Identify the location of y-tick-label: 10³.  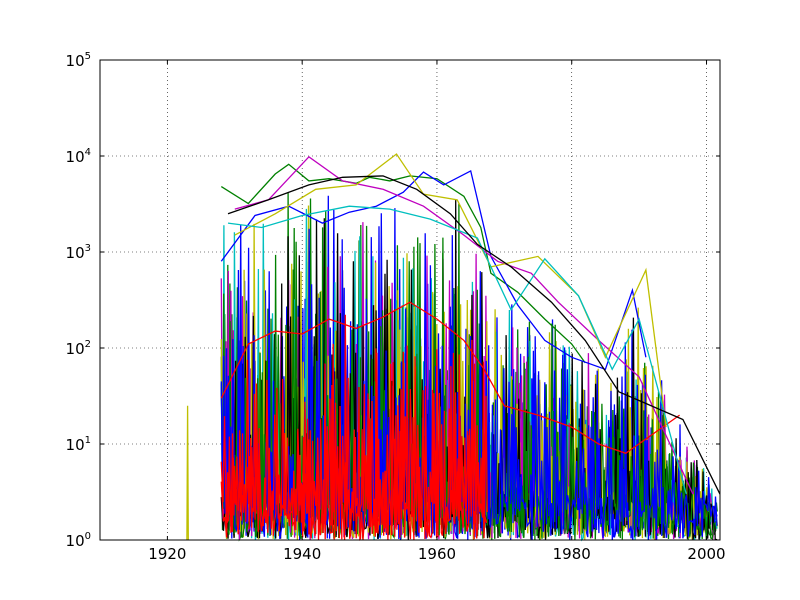
(78, 252).